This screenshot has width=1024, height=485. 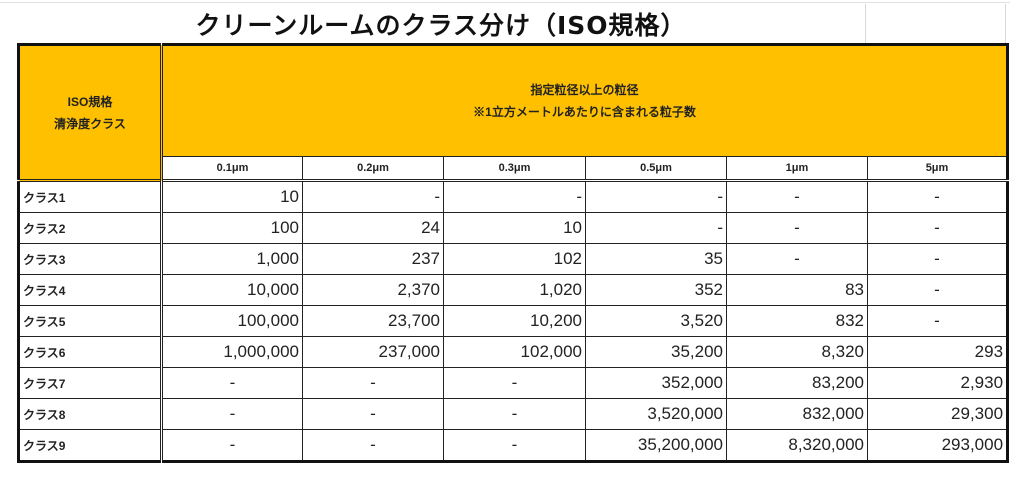 I want to click on particle-count-cell: 832, so click(x=797, y=321).